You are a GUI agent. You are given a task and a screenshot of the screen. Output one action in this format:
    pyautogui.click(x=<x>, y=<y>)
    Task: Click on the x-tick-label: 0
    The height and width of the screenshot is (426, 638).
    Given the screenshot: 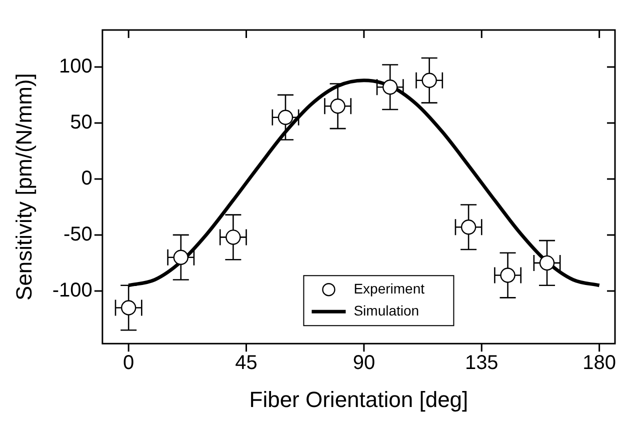 What is the action you would take?
    pyautogui.click(x=128, y=363)
    